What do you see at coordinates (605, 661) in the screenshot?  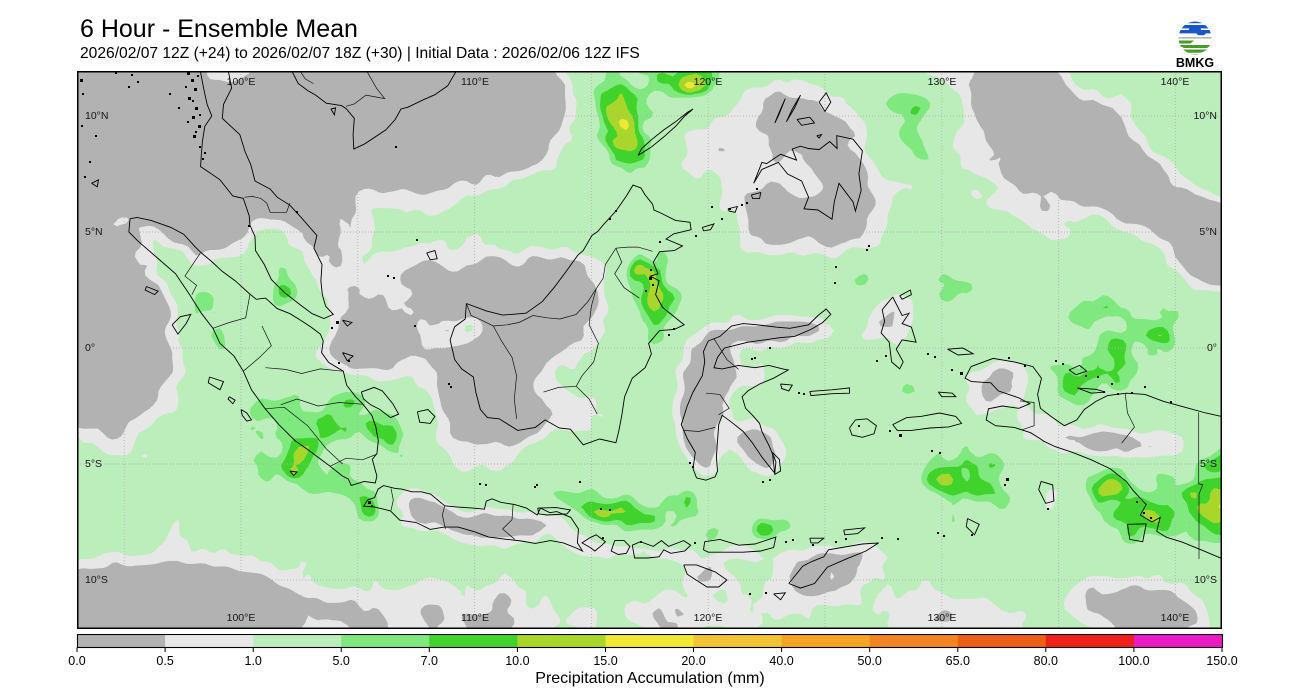 I see `svg-text: 15.0` at bounding box center [605, 661].